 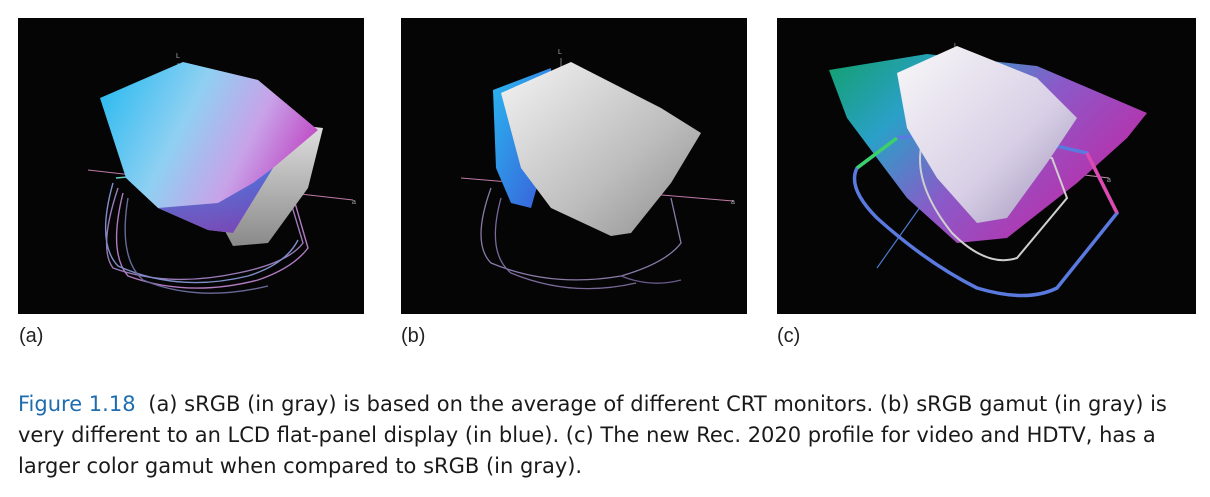 What do you see at coordinates (31, 336) in the screenshot?
I see `panel-label-a: (a)` at bounding box center [31, 336].